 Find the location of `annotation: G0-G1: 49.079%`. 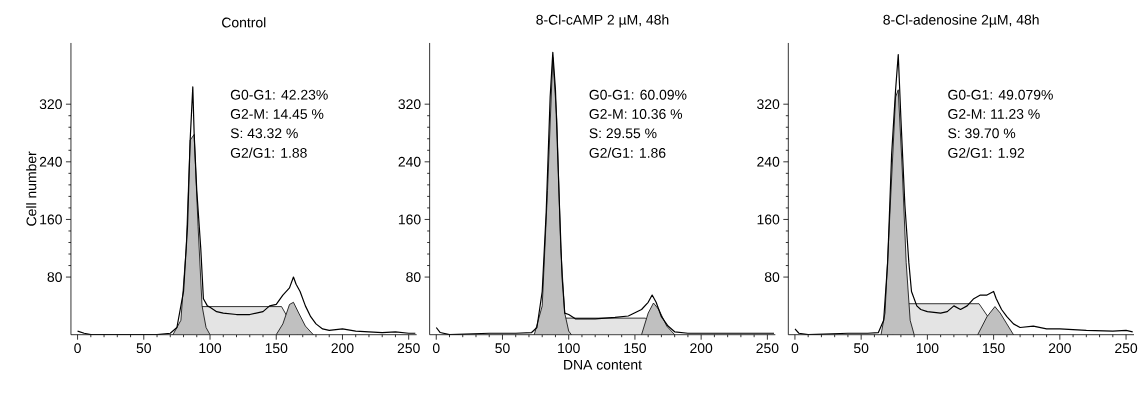

annotation: G0-G1: 49.079% is located at coordinates (1000, 95).